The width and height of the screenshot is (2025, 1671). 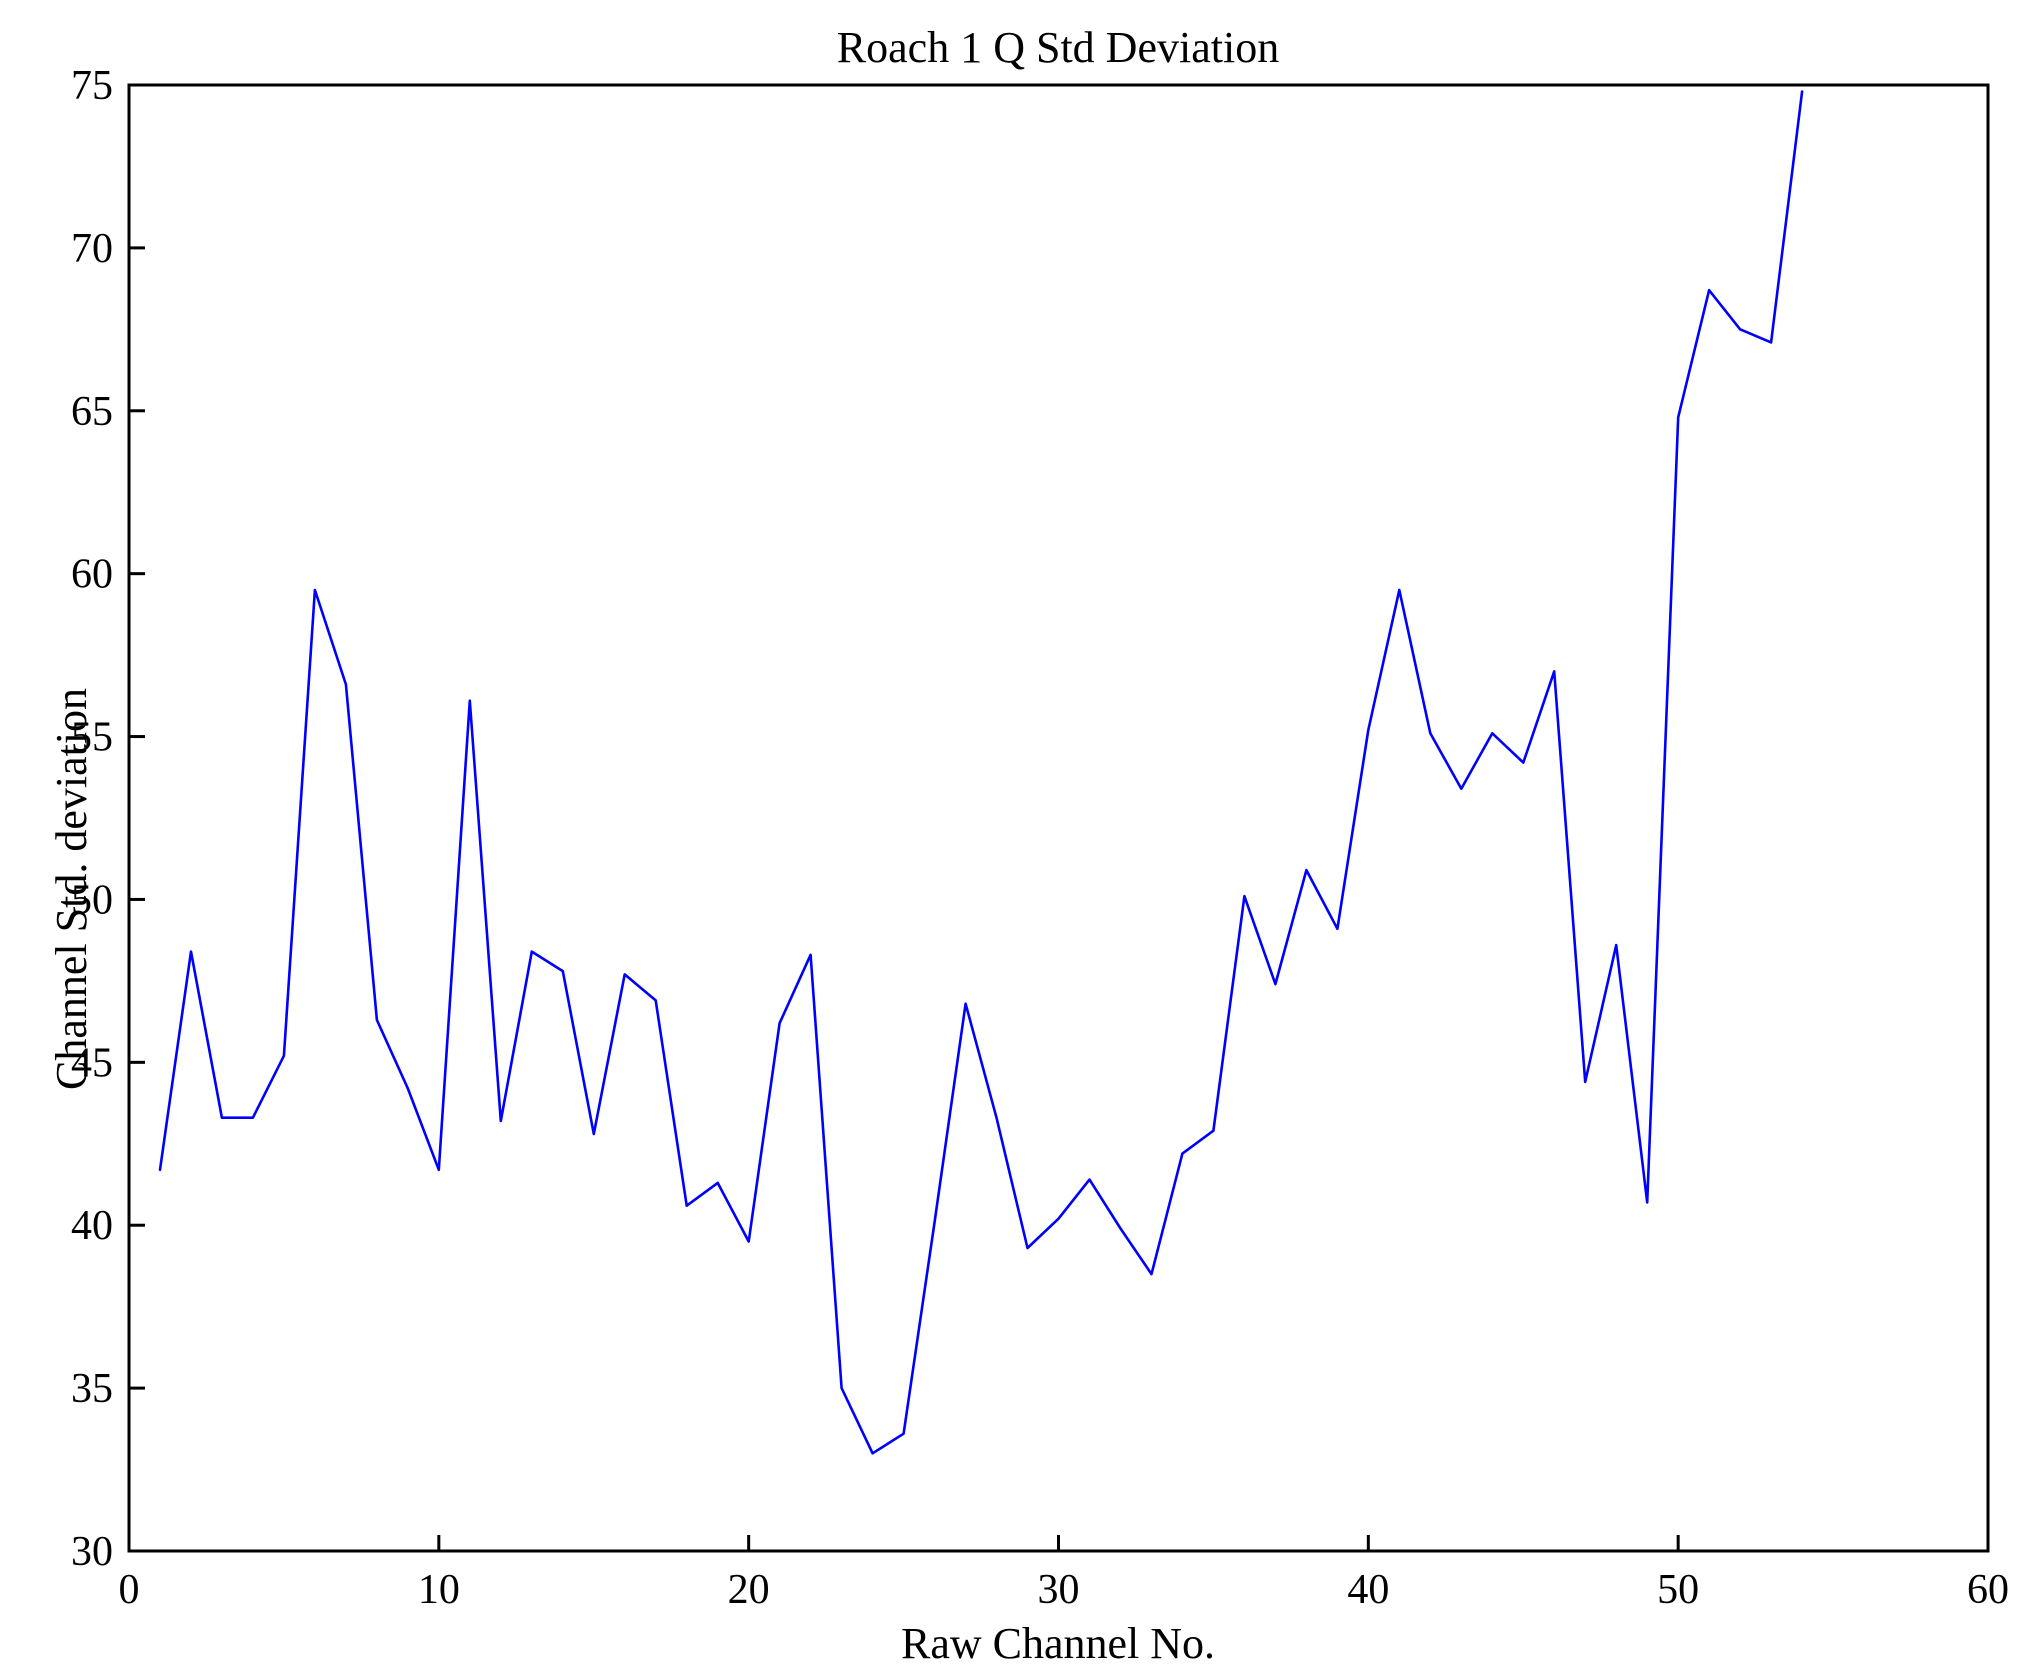 What do you see at coordinates (92, 1552) in the screenshot?
I see `y-tick-label: 30` at bounding box center [92, 1552].